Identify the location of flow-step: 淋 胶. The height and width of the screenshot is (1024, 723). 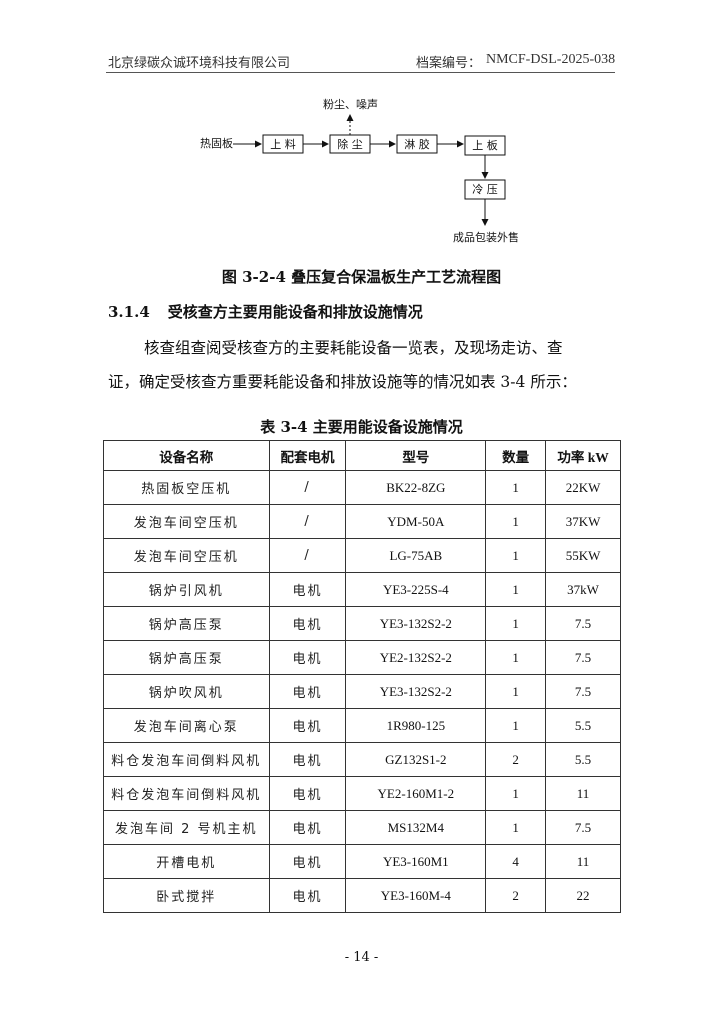
(417, 144).